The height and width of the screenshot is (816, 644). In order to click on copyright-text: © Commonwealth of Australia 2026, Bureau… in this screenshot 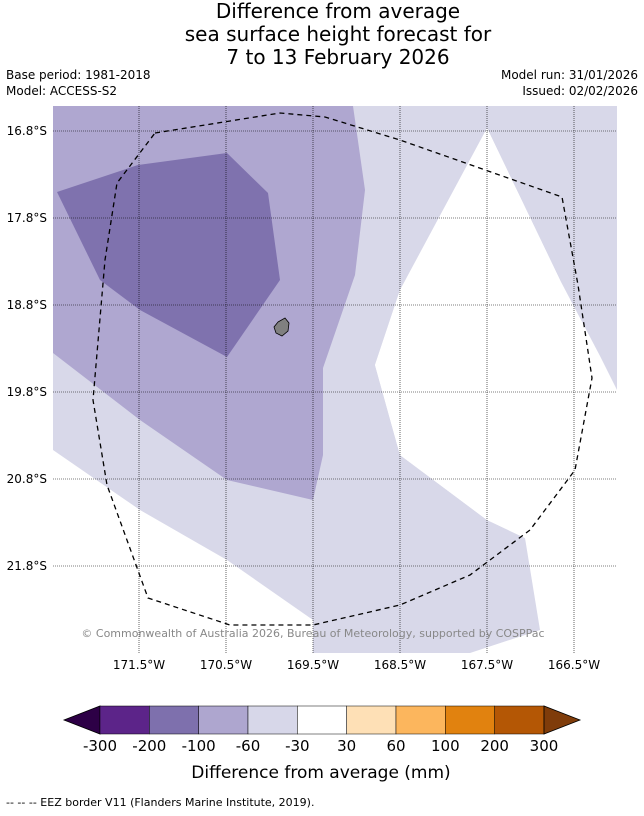, I will do `click(312, 633)`.